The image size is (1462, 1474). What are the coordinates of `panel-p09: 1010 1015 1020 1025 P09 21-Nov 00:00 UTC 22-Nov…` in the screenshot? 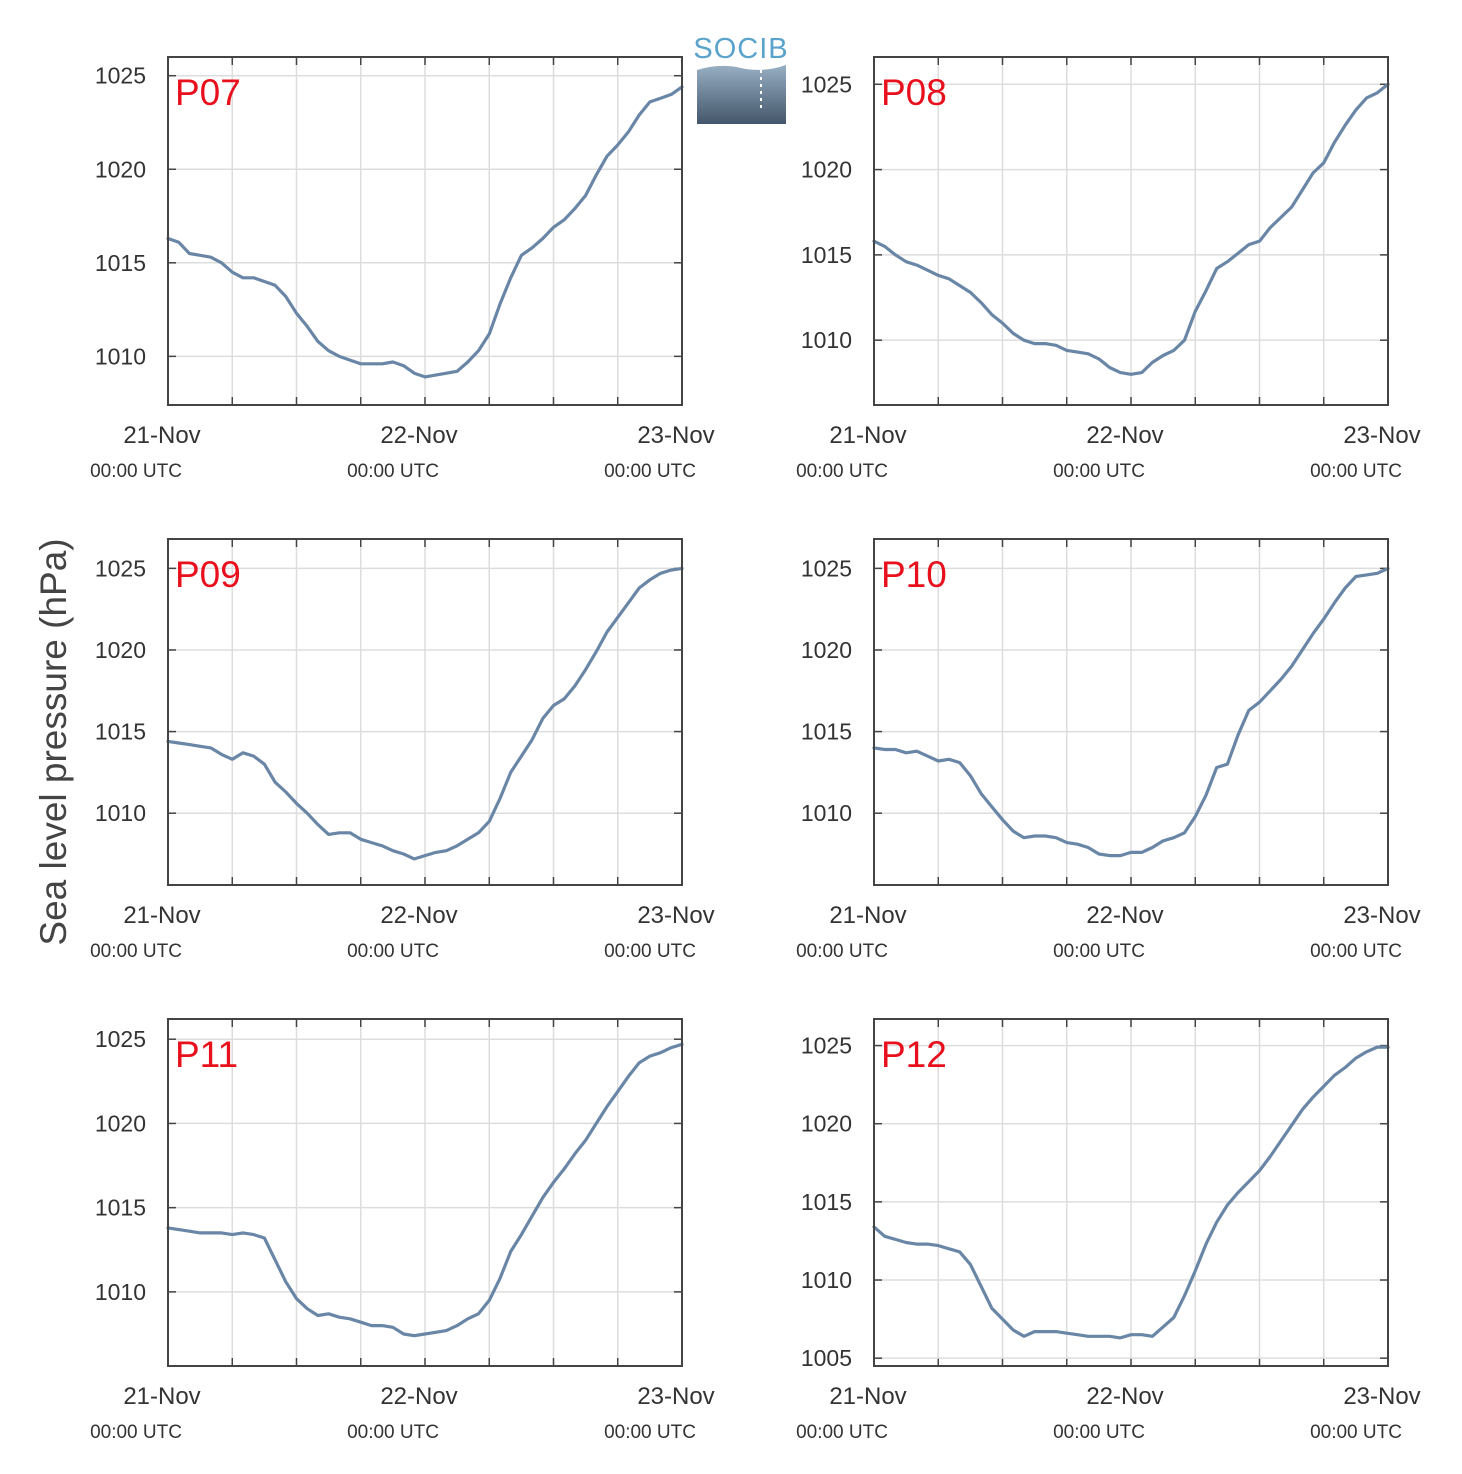 It's located at (402, 750).